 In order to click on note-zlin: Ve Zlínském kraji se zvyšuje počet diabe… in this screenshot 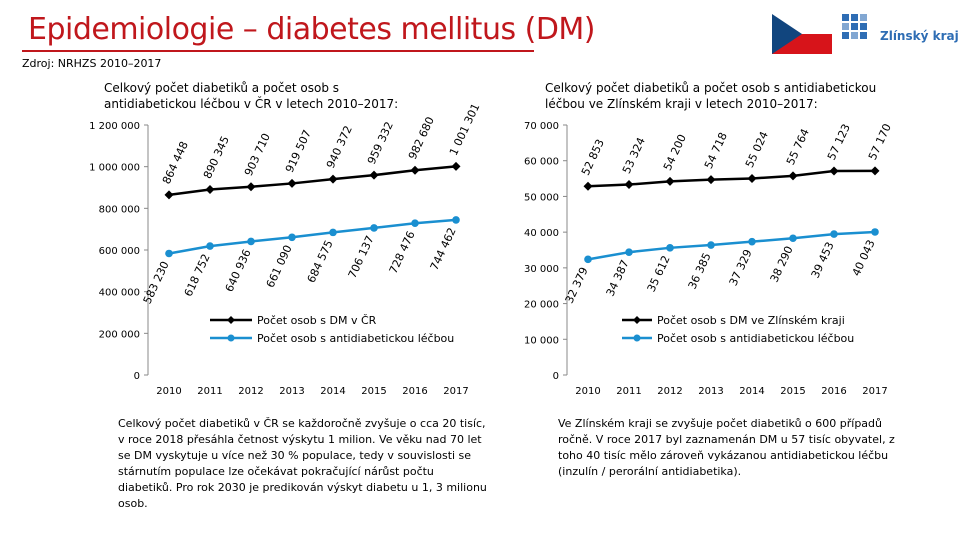, I will do `click(726, 447)`.